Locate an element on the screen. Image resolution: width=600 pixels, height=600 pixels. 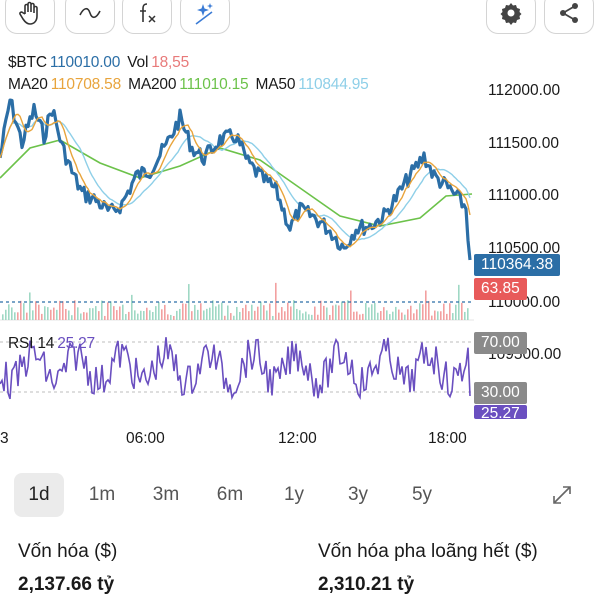
range-1m-button: 1m is located at coordinates (102, 494).